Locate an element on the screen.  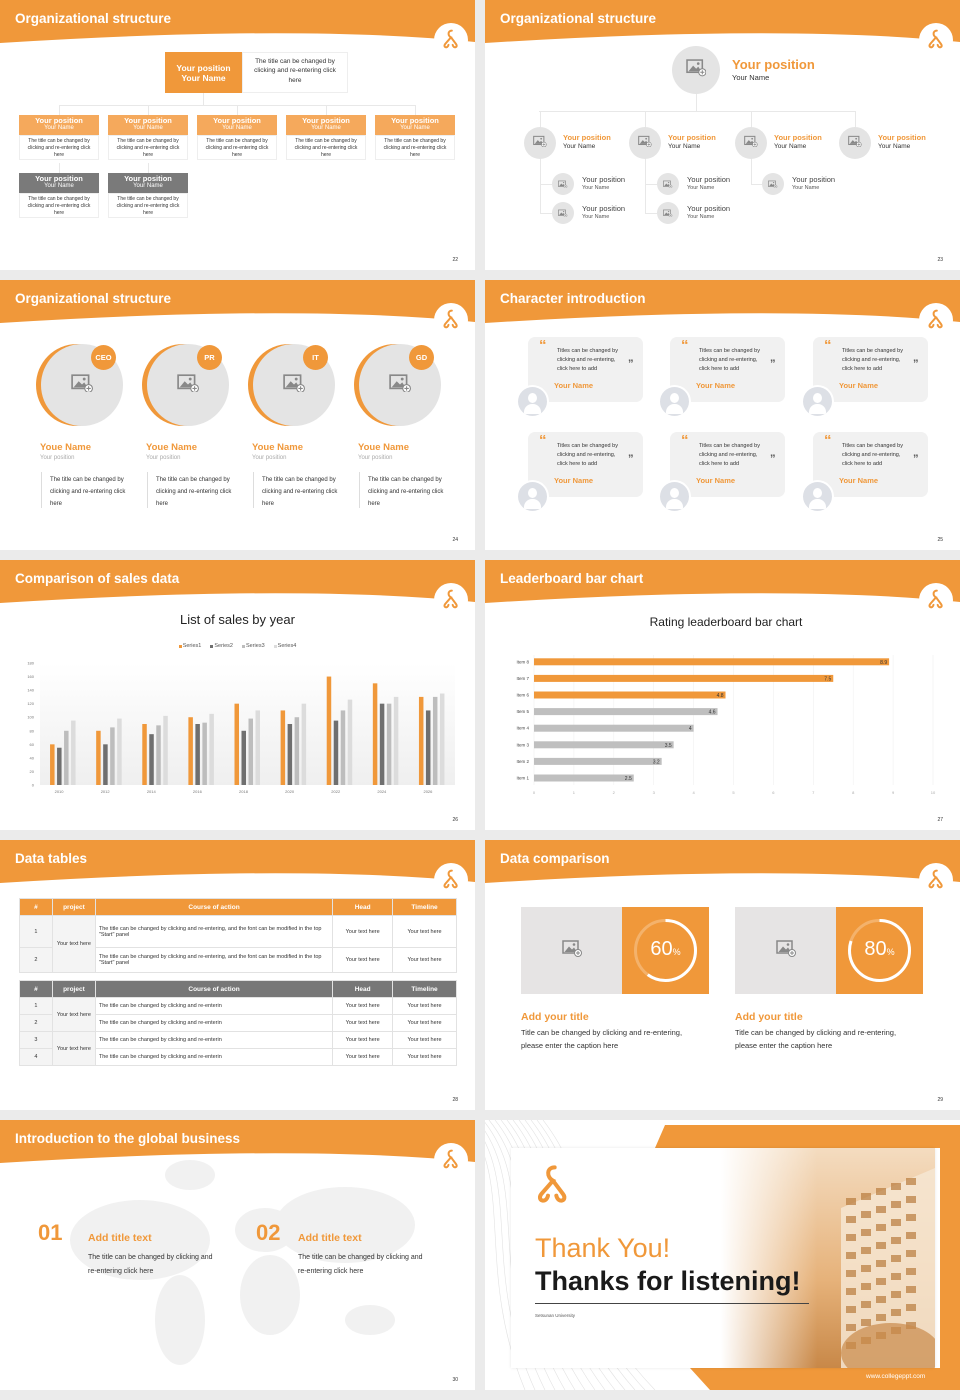
image-placeholder-icon is located at coordinates (855, 143).